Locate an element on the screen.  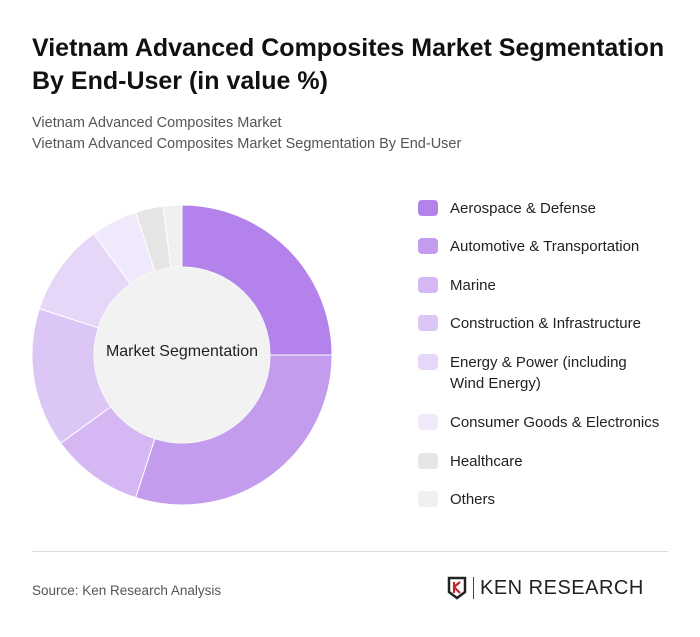
legend-label: Construction & Infrastructure is located at coordinates (545, 323).